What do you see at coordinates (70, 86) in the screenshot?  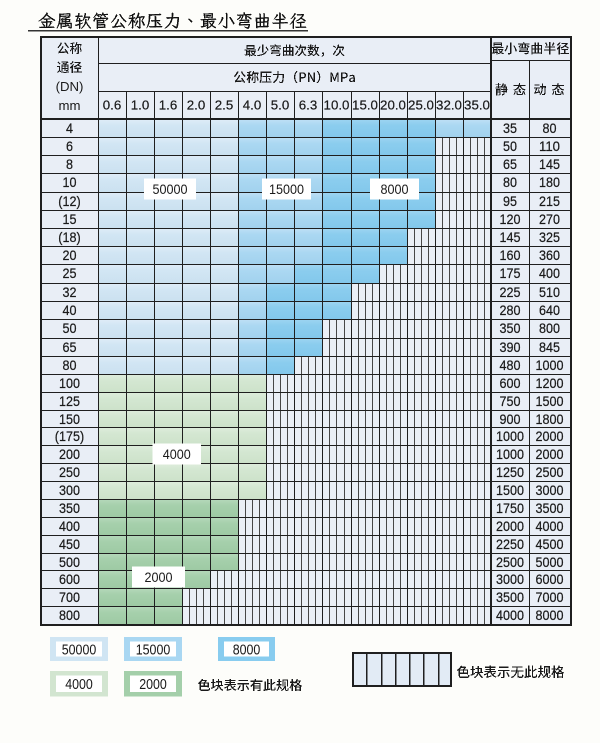 I see `svg-text: (DN)` at bounding box center [70, 86].